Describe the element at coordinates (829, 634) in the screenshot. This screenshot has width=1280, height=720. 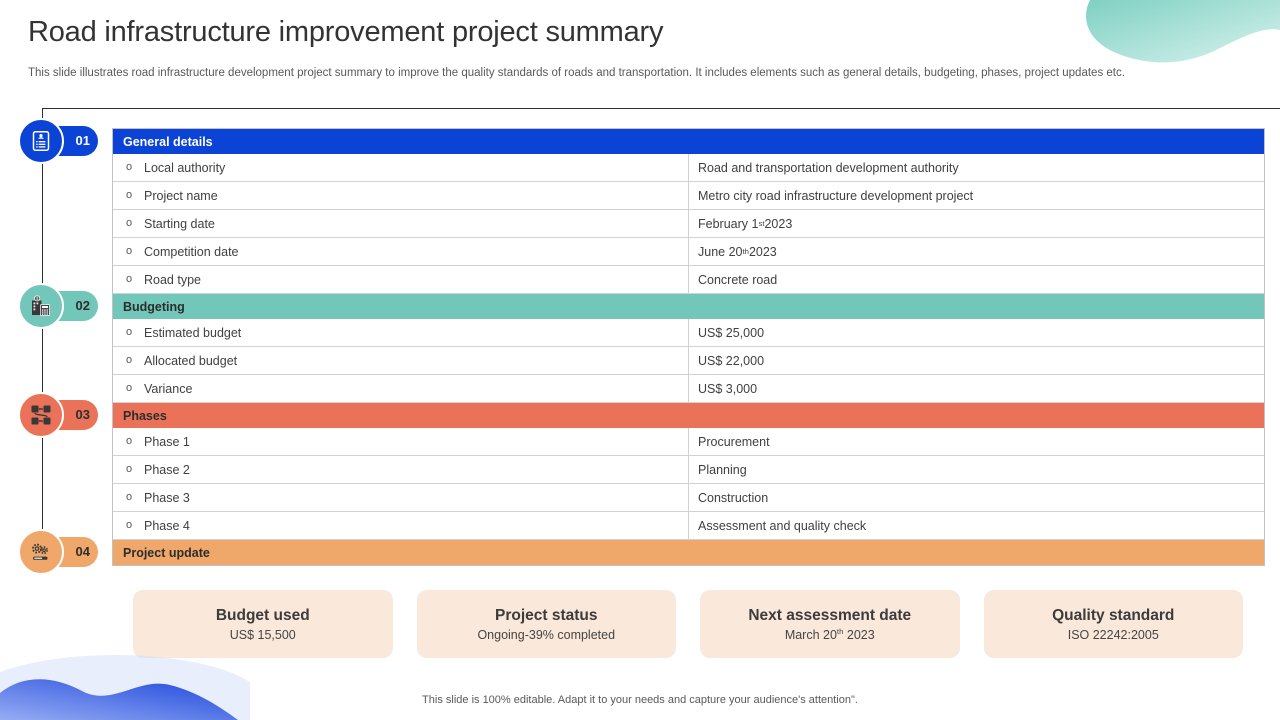
I see `card-value: March 20th 2023` at that location.